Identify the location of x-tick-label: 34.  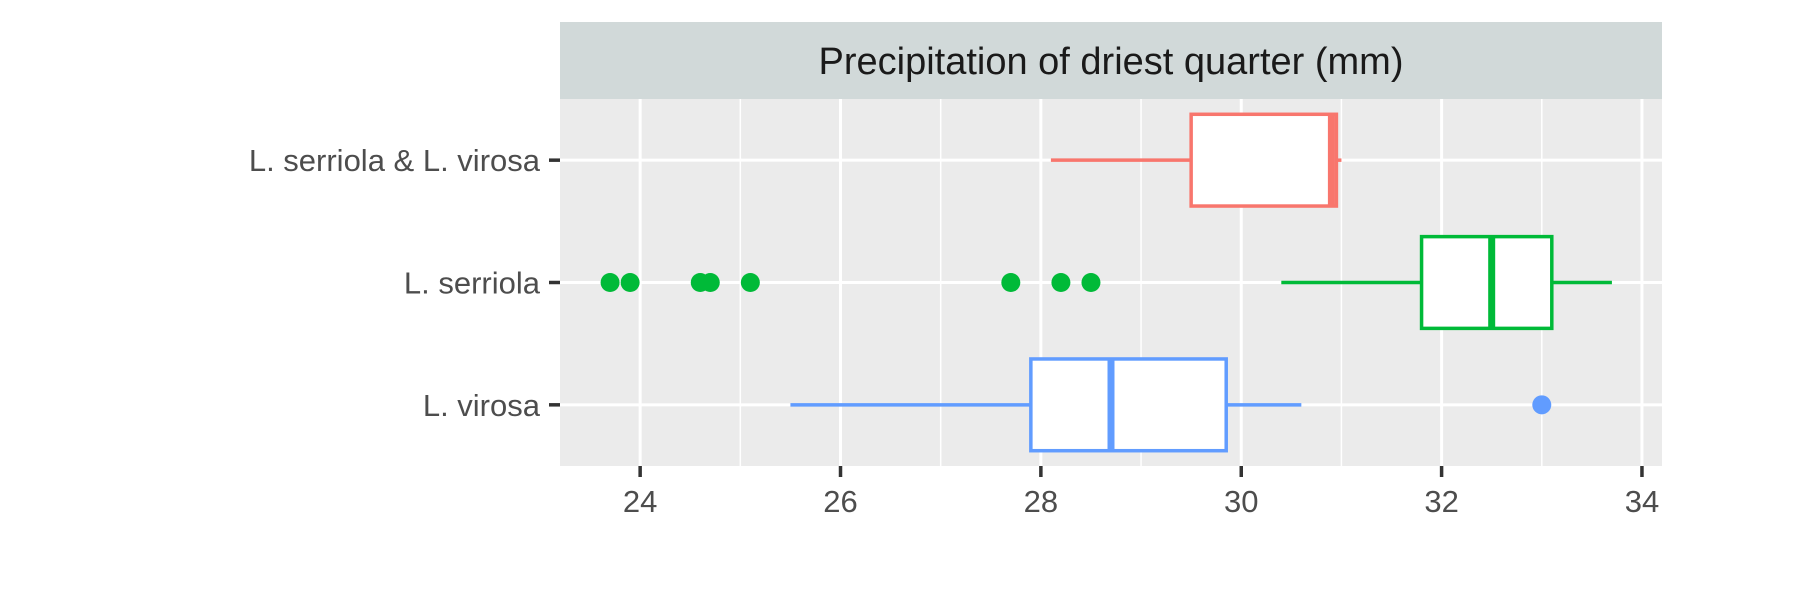
(1642, 501).